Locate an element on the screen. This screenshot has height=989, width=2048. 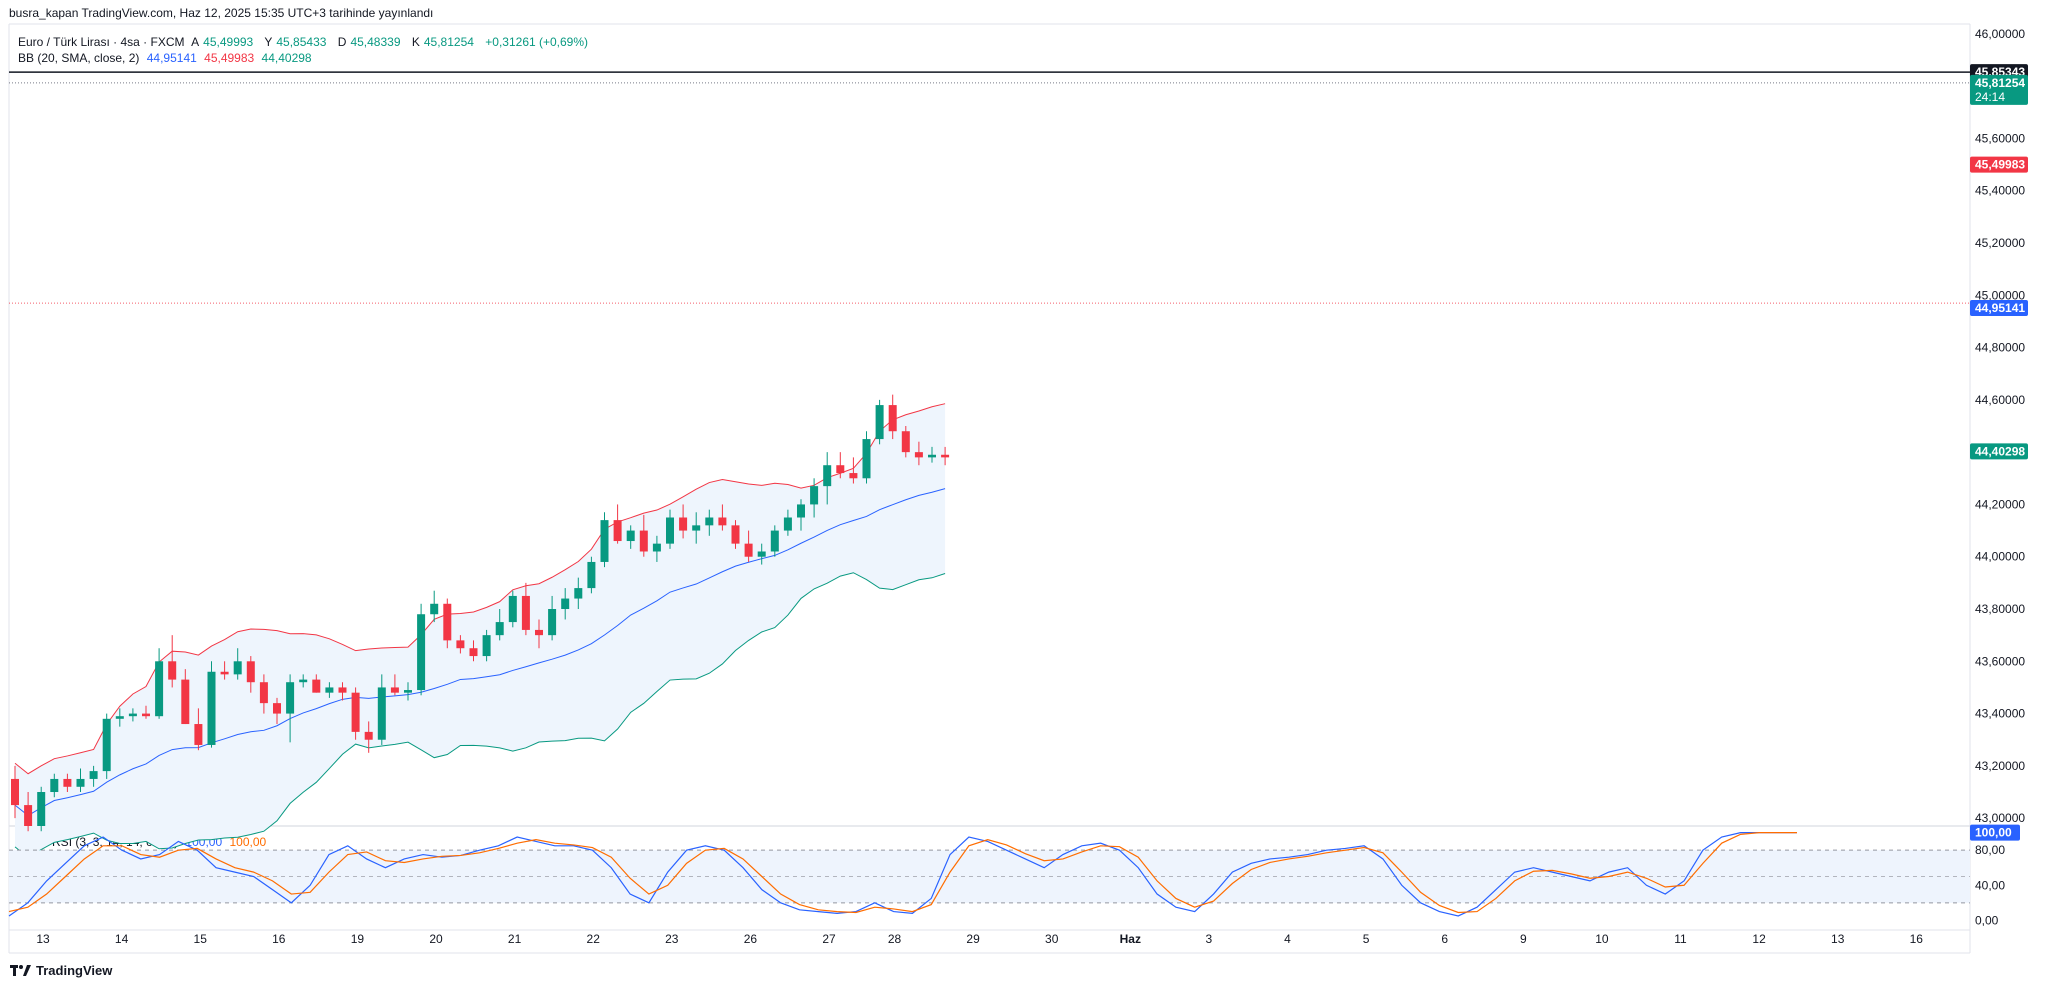
price-tick-label: 43,20000 is located at coordinates (2000, 766).